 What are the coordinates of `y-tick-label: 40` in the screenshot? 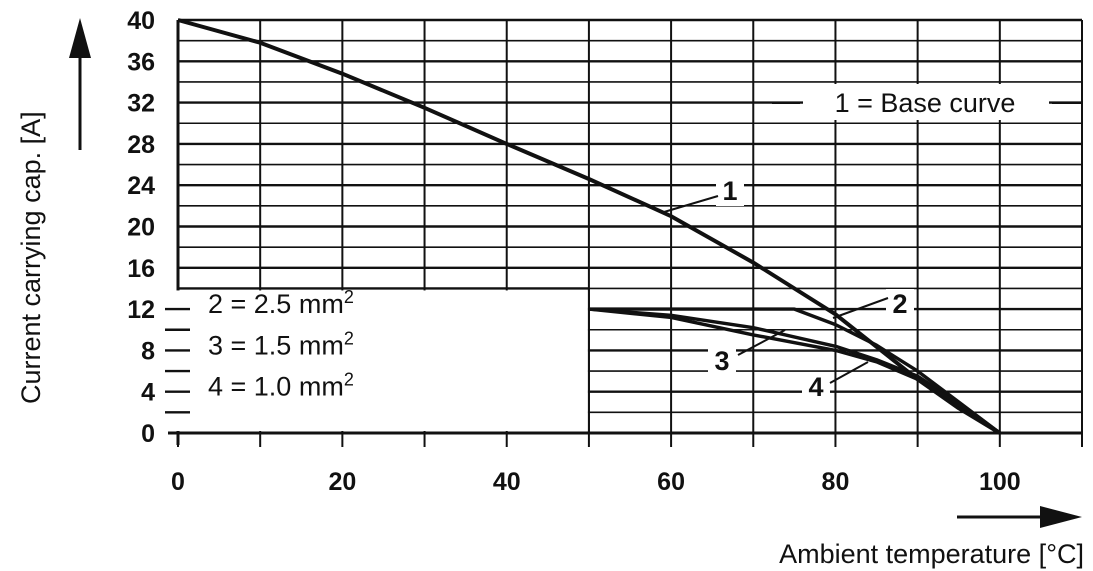 It's located at (141, 21).